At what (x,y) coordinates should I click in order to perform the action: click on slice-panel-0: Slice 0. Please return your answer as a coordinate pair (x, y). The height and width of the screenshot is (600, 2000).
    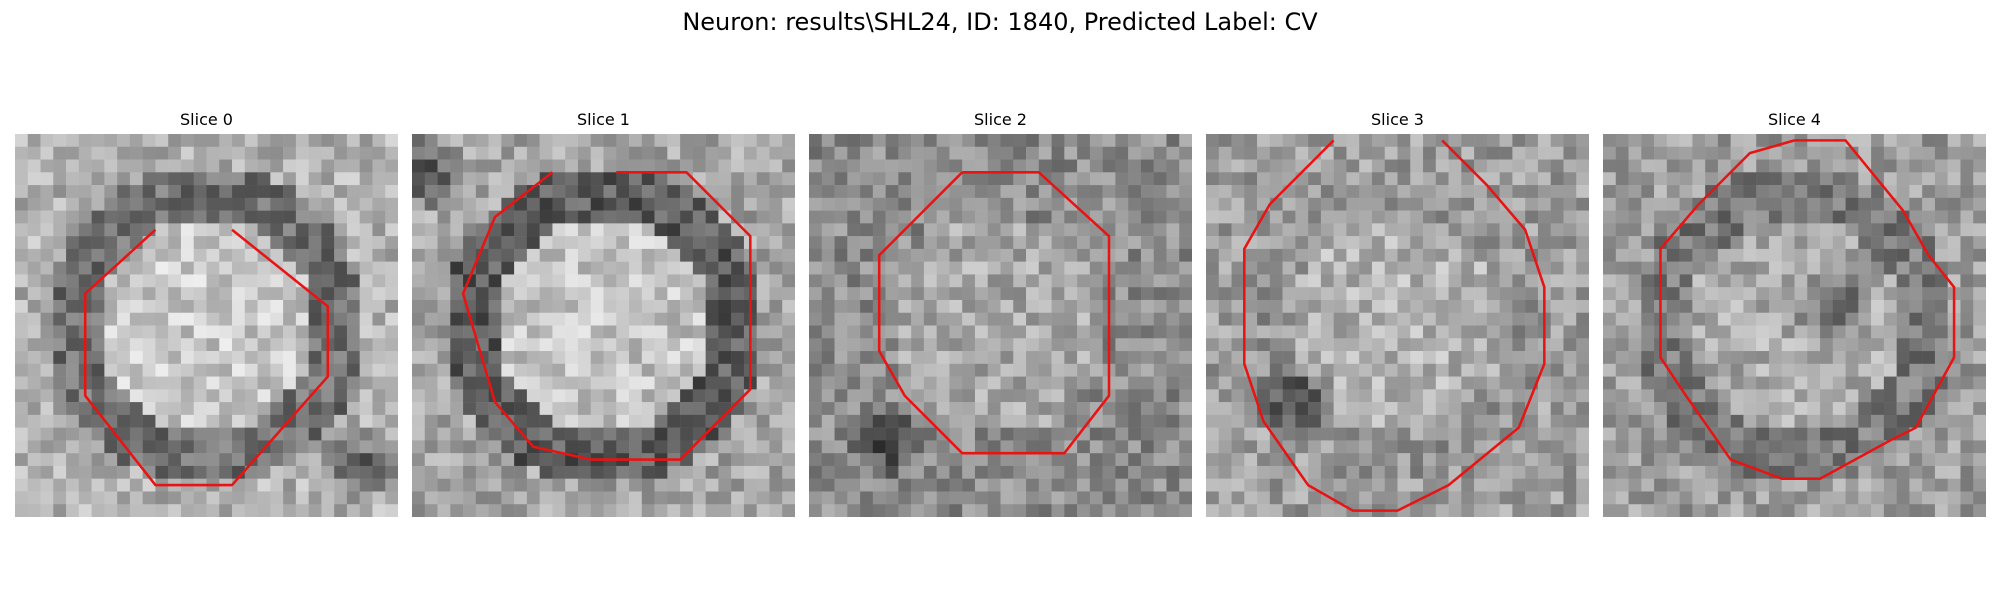
    Looking at the image, I should click on (206, 312).